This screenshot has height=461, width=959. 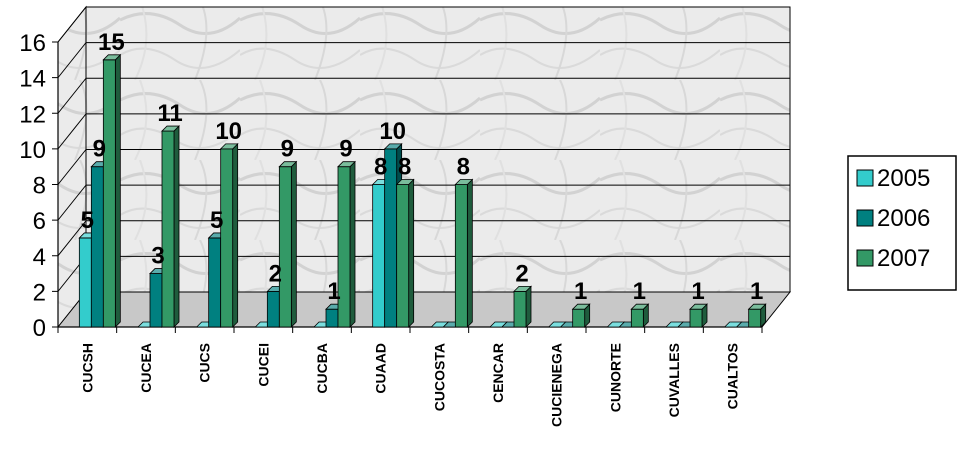 I want to click on y-tick-label: 4, so click(x=39, y=257).